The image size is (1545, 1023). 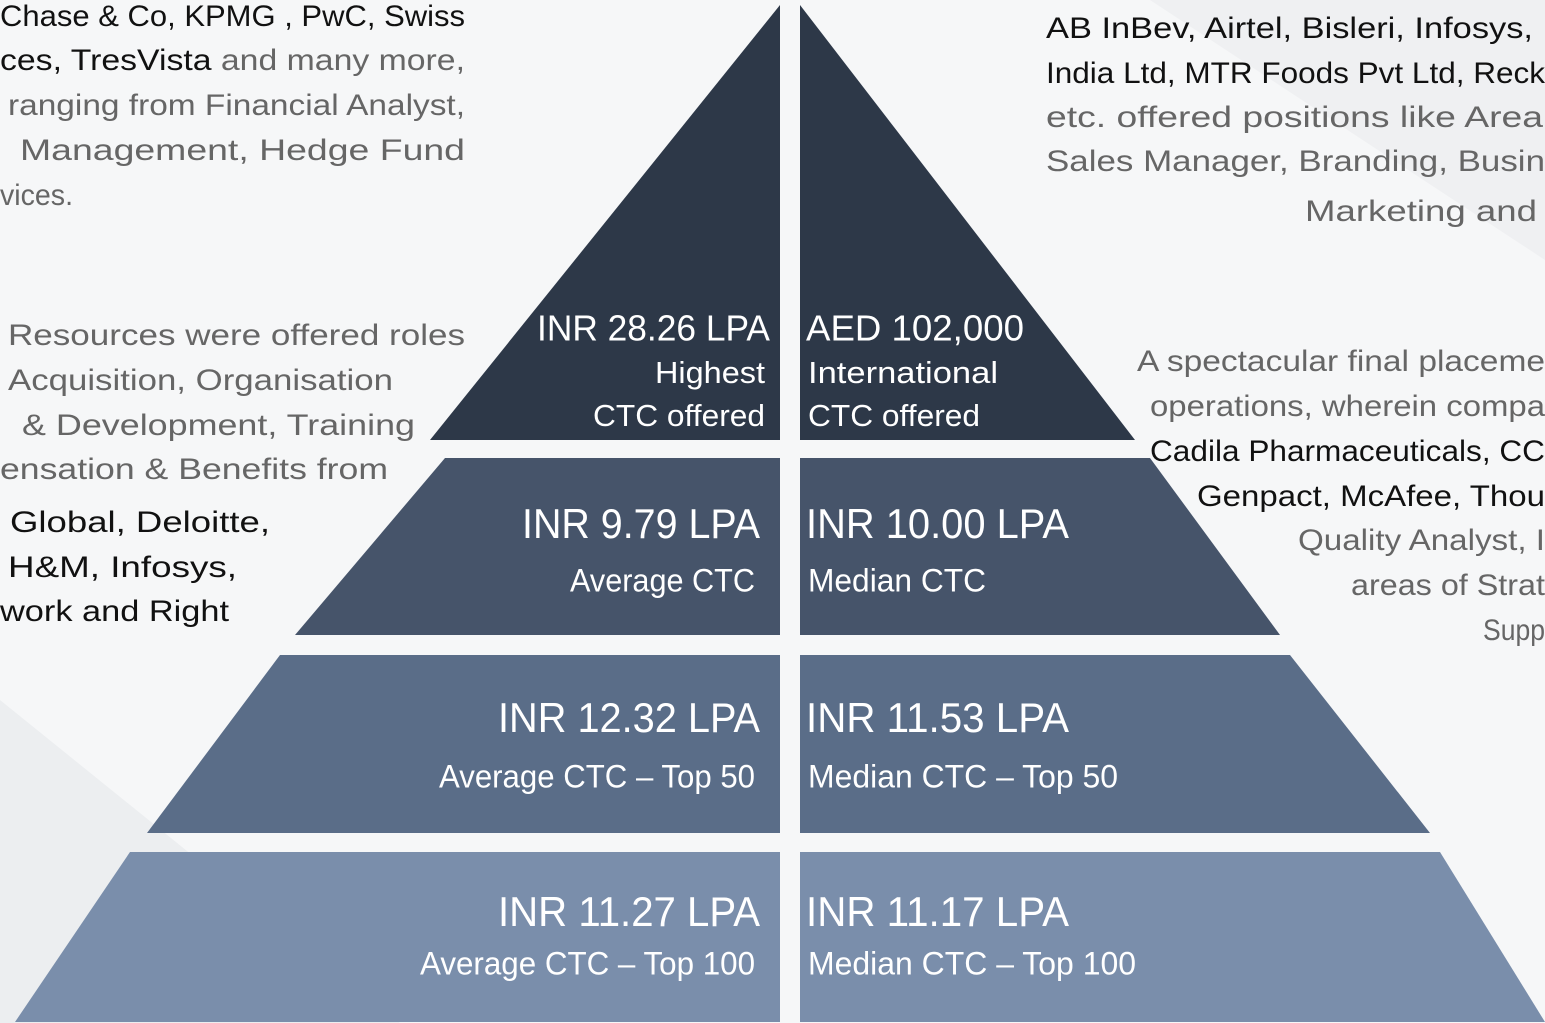 I want to click on text-regular: Supp, so click(x=1514, y=630).